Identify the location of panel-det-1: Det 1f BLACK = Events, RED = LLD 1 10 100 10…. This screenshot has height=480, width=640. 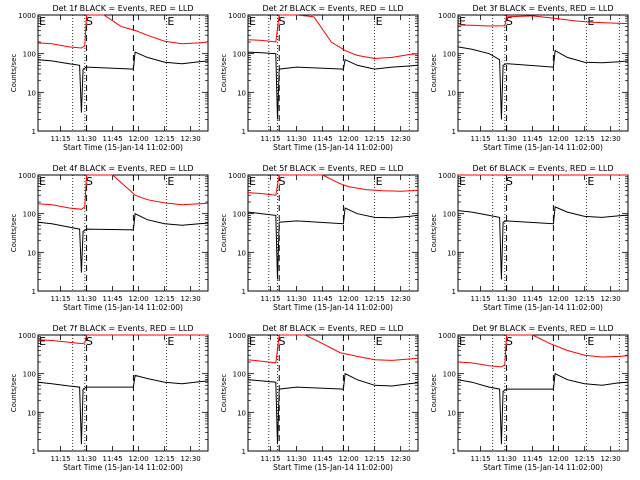
(109, 78).